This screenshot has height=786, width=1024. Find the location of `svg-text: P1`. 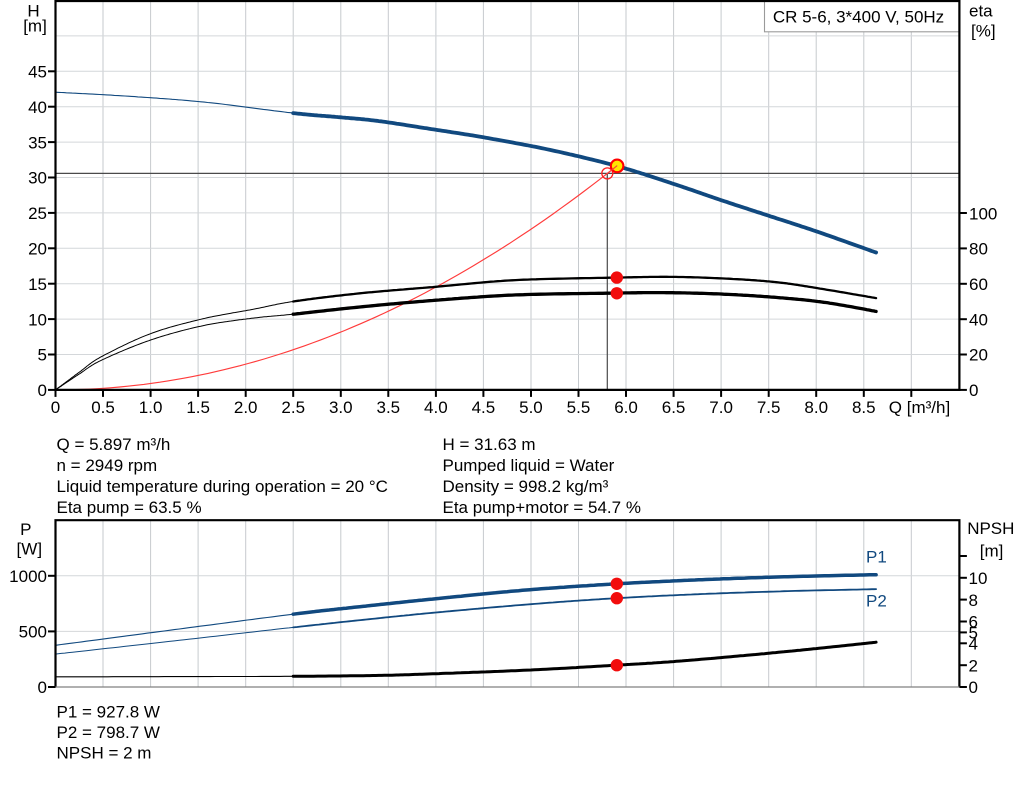

svg-text: P1 is located at coordinates (876, 557).